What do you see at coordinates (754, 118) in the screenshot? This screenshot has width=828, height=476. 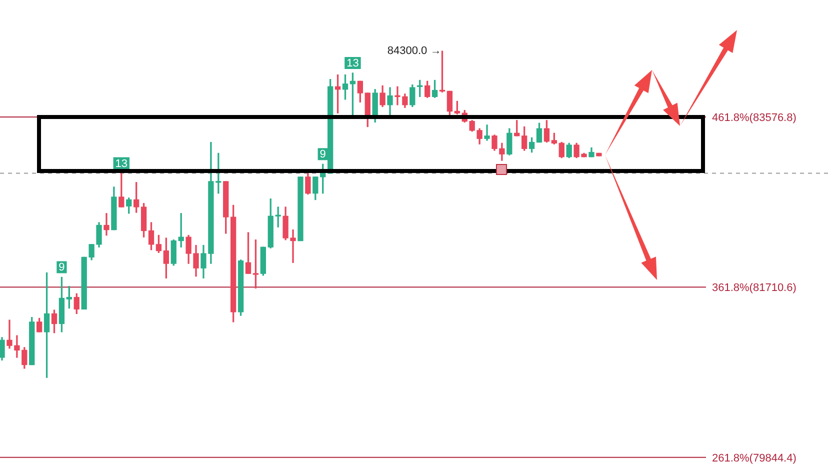 I see `ref-line-label: 461.8%(83576.8)` at bounding box center [754, 118].